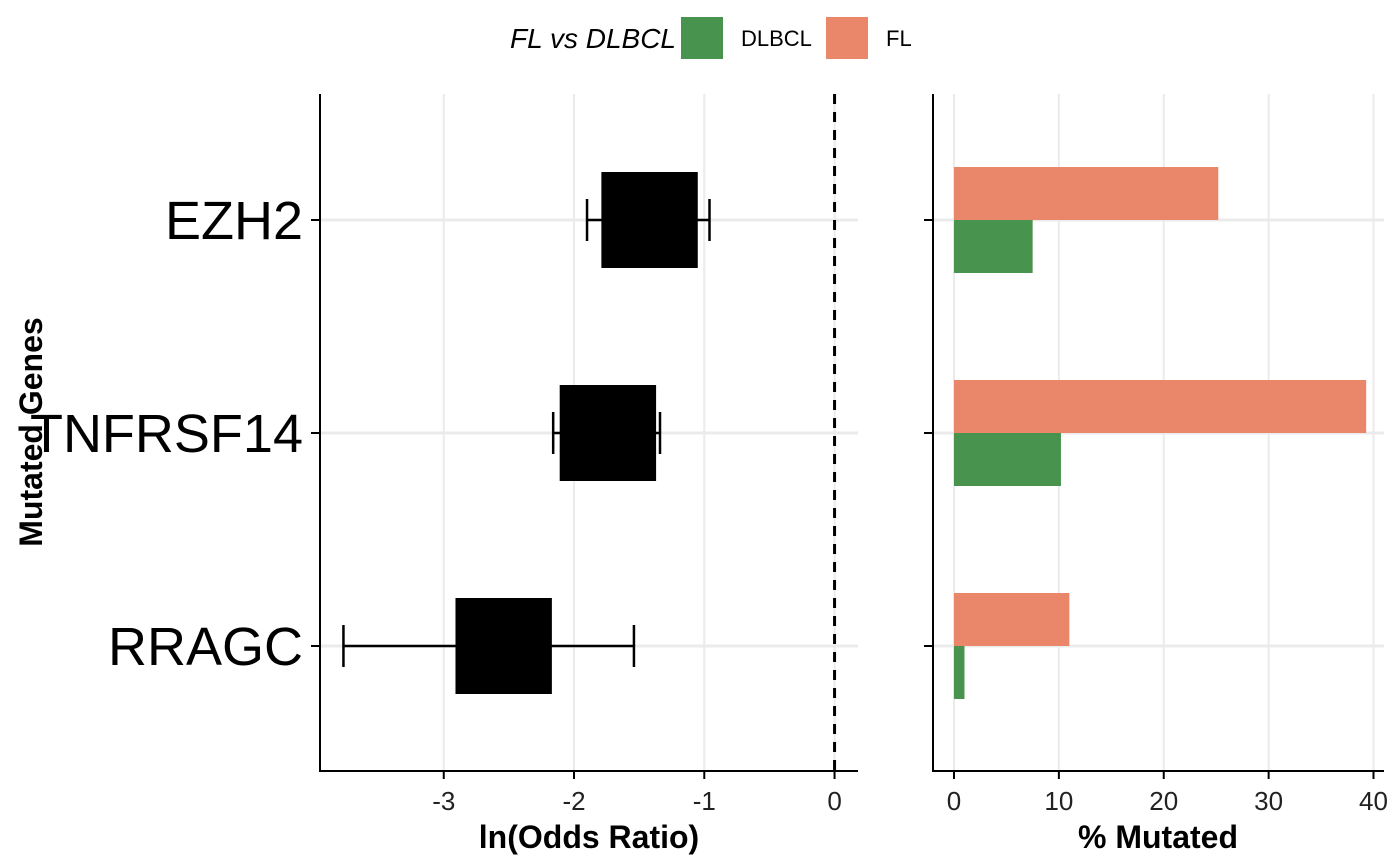 This screenshot has height=866, width=1400. What do you see at coordinates (702, 38) in the screenshot?
I see `legend-swatch-dlbcl` at bounding box center [702, 38].